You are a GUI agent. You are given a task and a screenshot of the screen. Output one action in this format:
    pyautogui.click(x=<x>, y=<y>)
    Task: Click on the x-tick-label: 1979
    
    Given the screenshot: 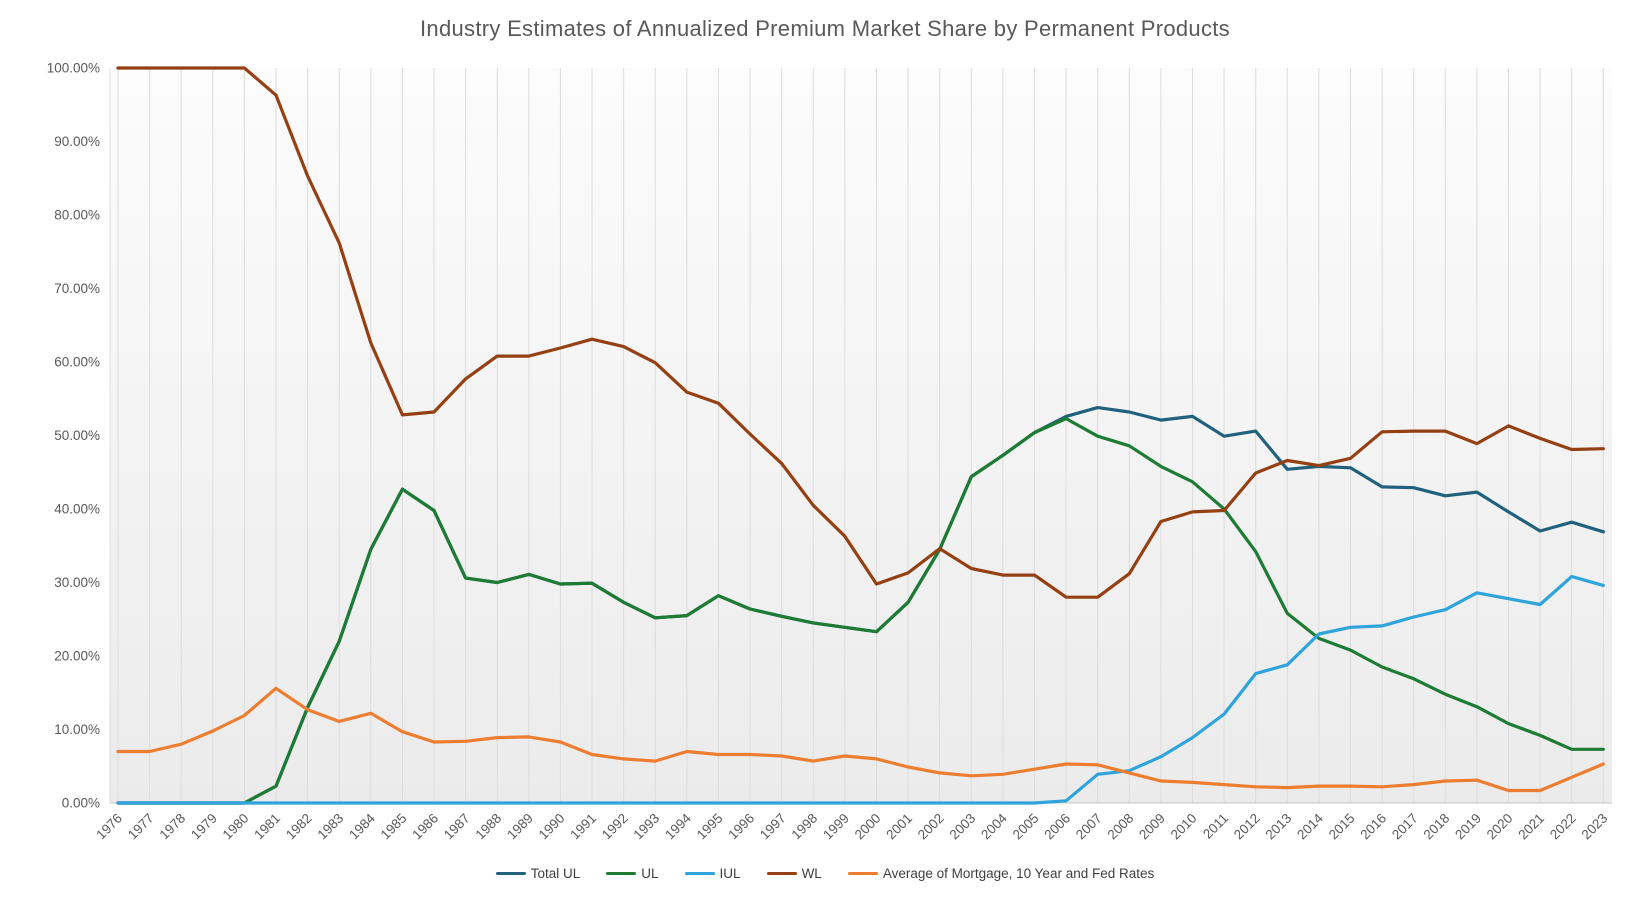 What is the action you would take?
    pyautogui.click(x=204, y=827)
    